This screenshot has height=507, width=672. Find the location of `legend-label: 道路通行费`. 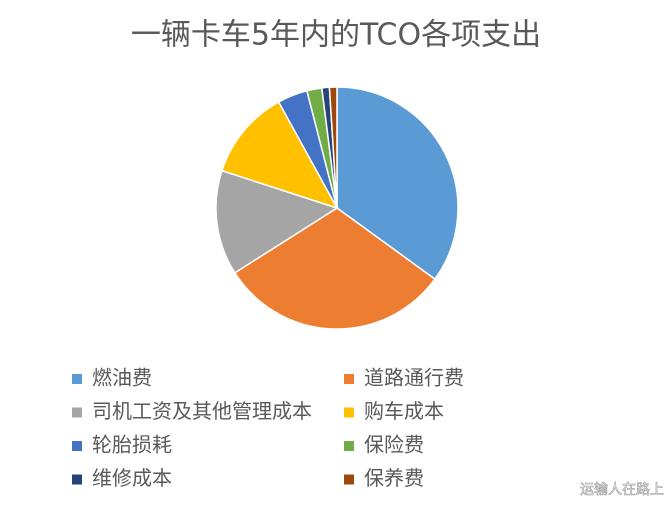

legend-label: 道路通行费 is located at coordinates (414, 378).